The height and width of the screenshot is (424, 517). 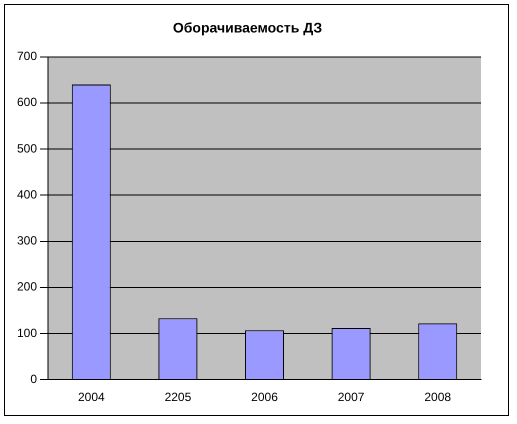 I want to click on y-tick-label: 200, so click(x=27, y=287).